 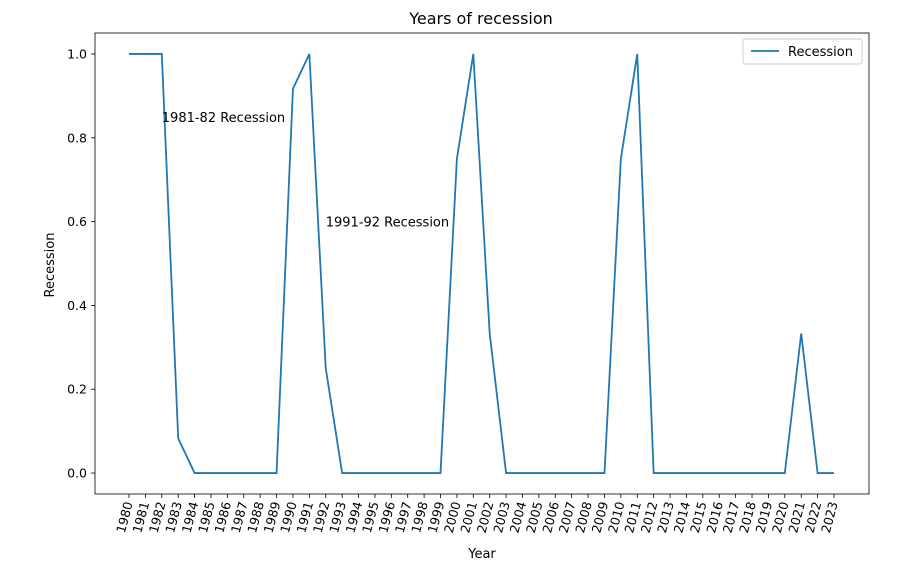 I want to click on annotations: 1981-82 Recession 1991-92 Recession, so click(x=305, y=171).